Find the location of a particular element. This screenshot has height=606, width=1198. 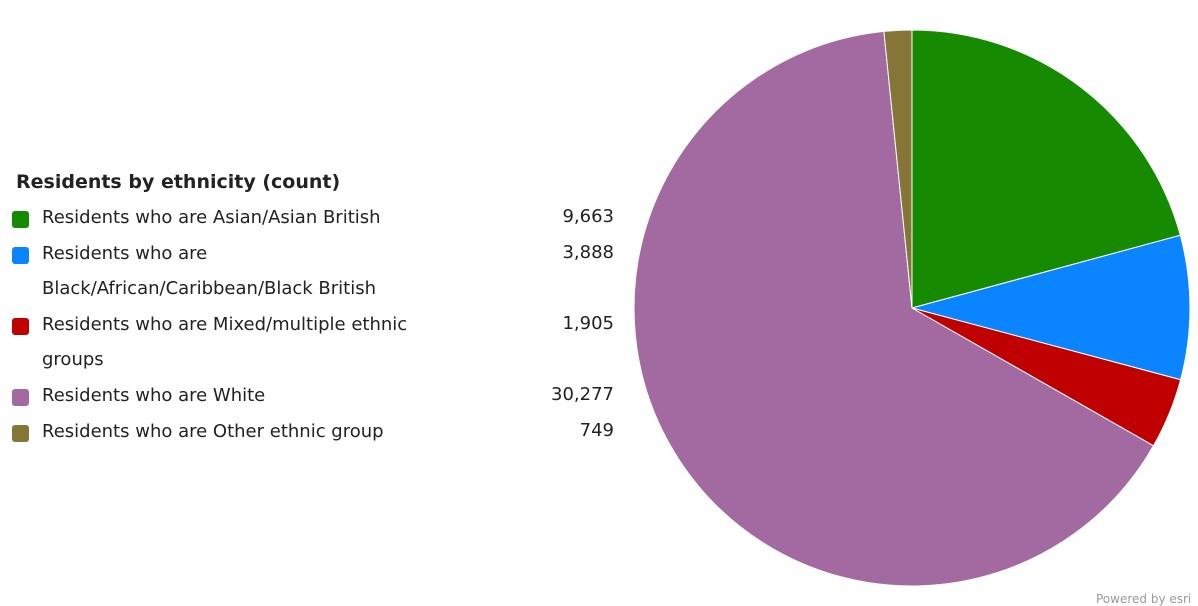

legend-value: 1,905 is located at coordinates (588, 323).